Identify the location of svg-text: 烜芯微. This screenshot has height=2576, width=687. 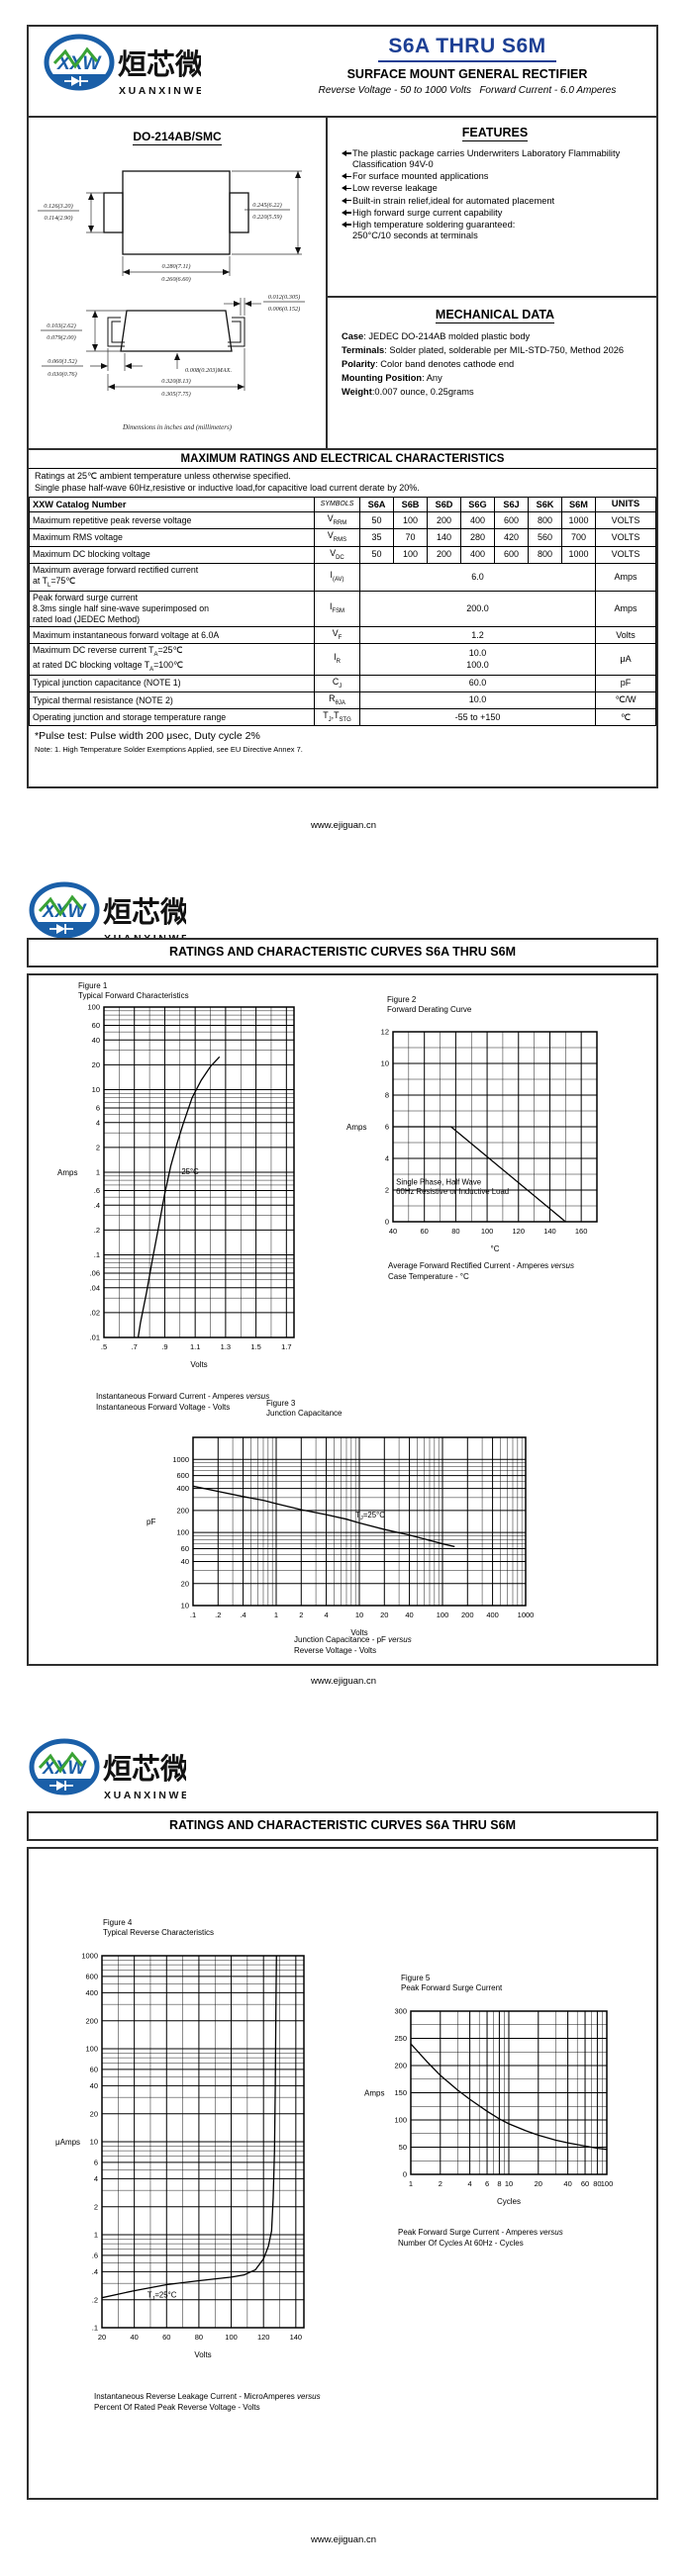
(160, 65).